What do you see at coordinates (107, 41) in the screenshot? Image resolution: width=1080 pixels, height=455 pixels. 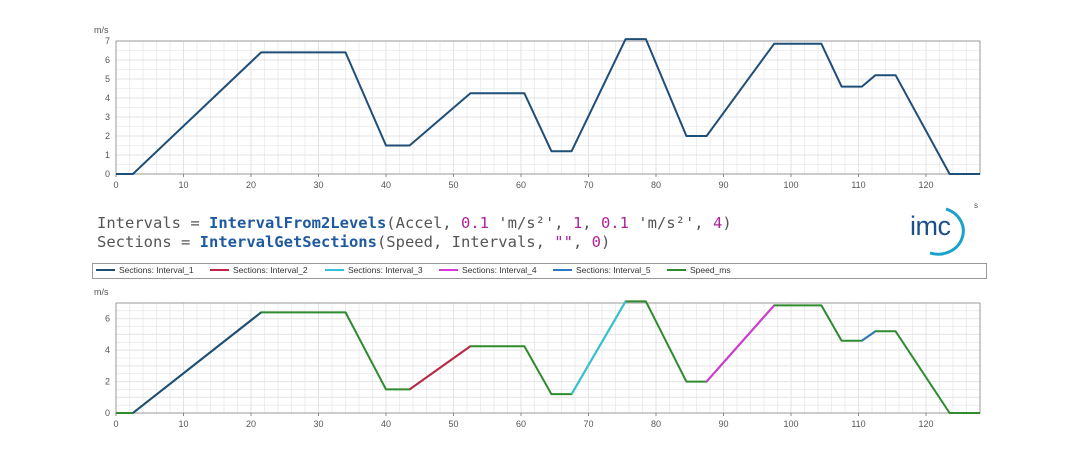 I see `y-tick-label: 7` at bounding box center [107, 41].